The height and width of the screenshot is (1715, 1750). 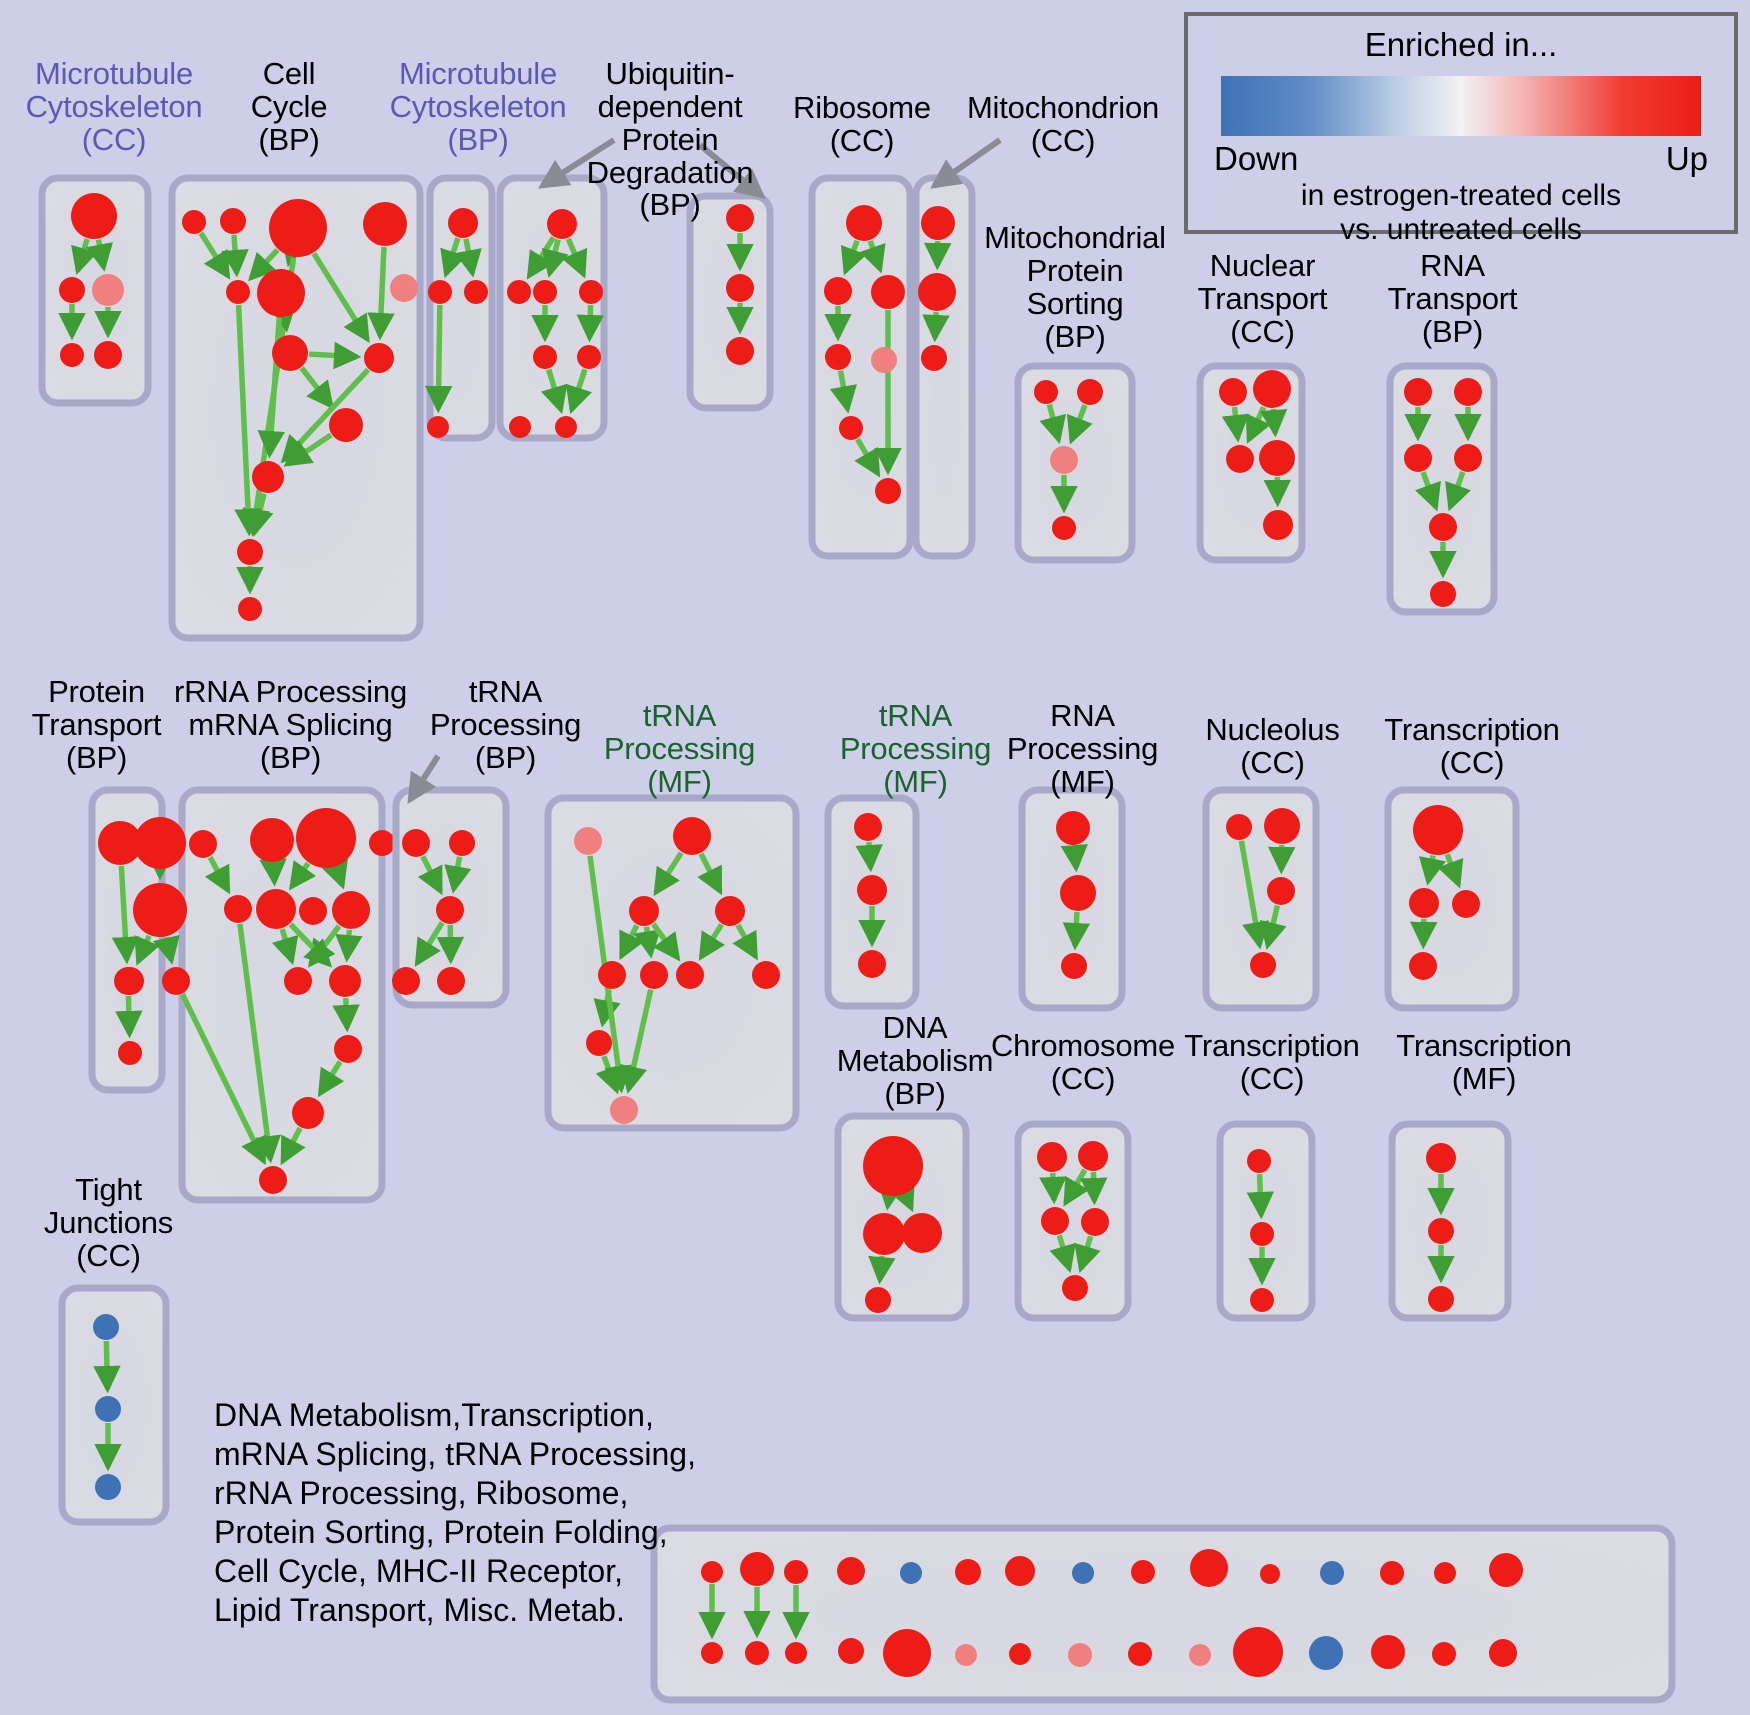 I want to click on panel-ubiq-single-column, so click(x=730, y=302).